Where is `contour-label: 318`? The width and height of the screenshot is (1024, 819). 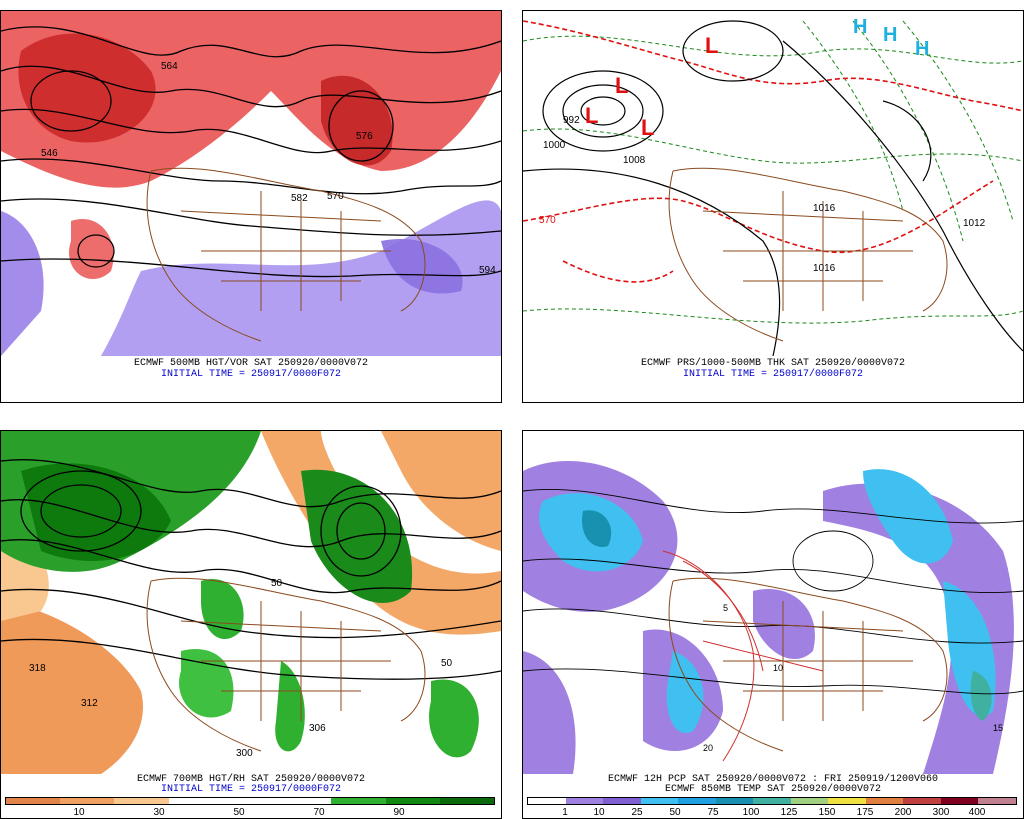 contour-label: 318 is located at coordinates (37, 668).